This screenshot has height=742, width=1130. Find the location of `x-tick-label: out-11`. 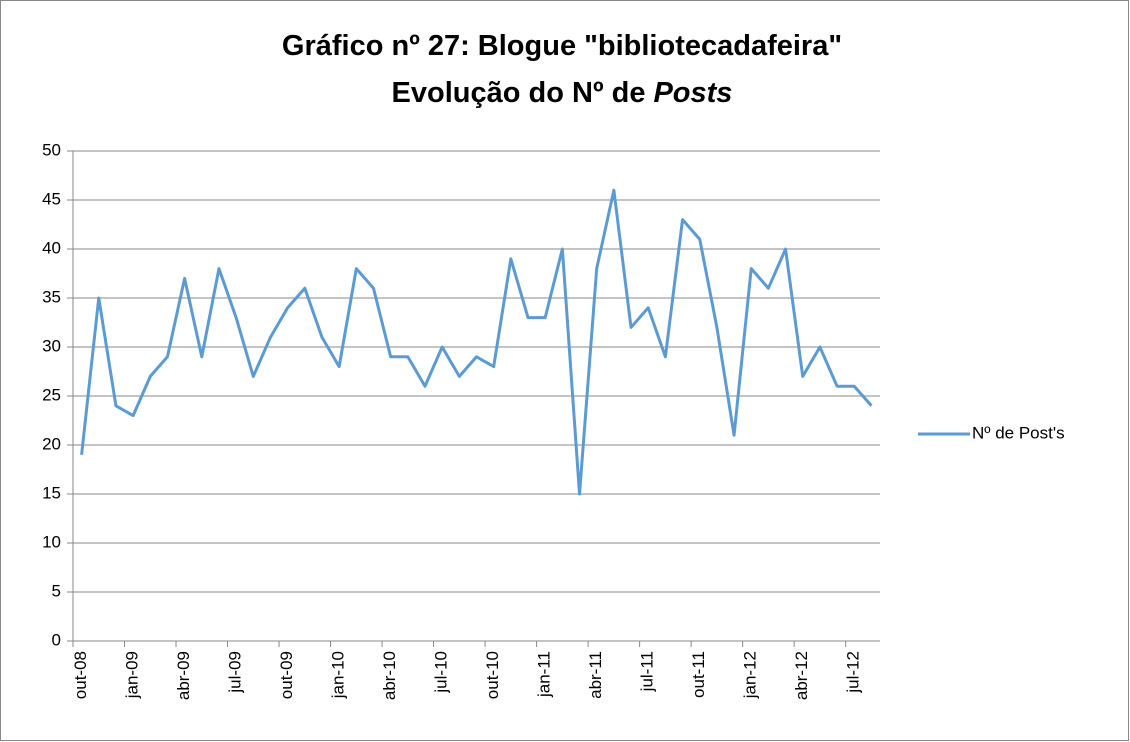

x-tick-label: out-11 is located at coordinates (698, 674).